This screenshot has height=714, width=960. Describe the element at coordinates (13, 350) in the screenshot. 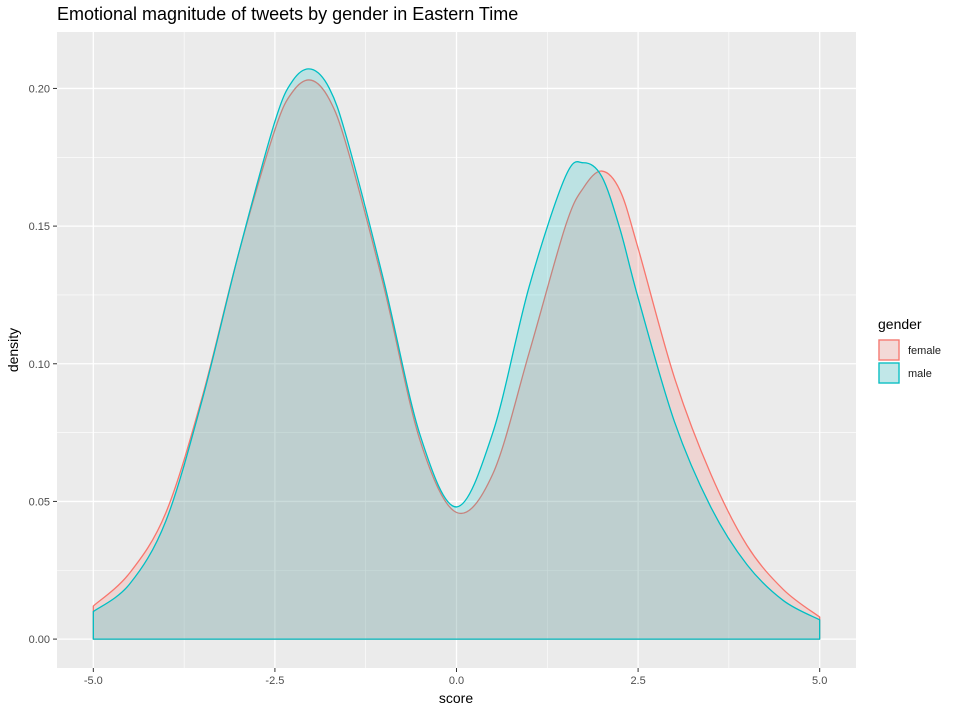

I see `y-axis-title: density` at that location.